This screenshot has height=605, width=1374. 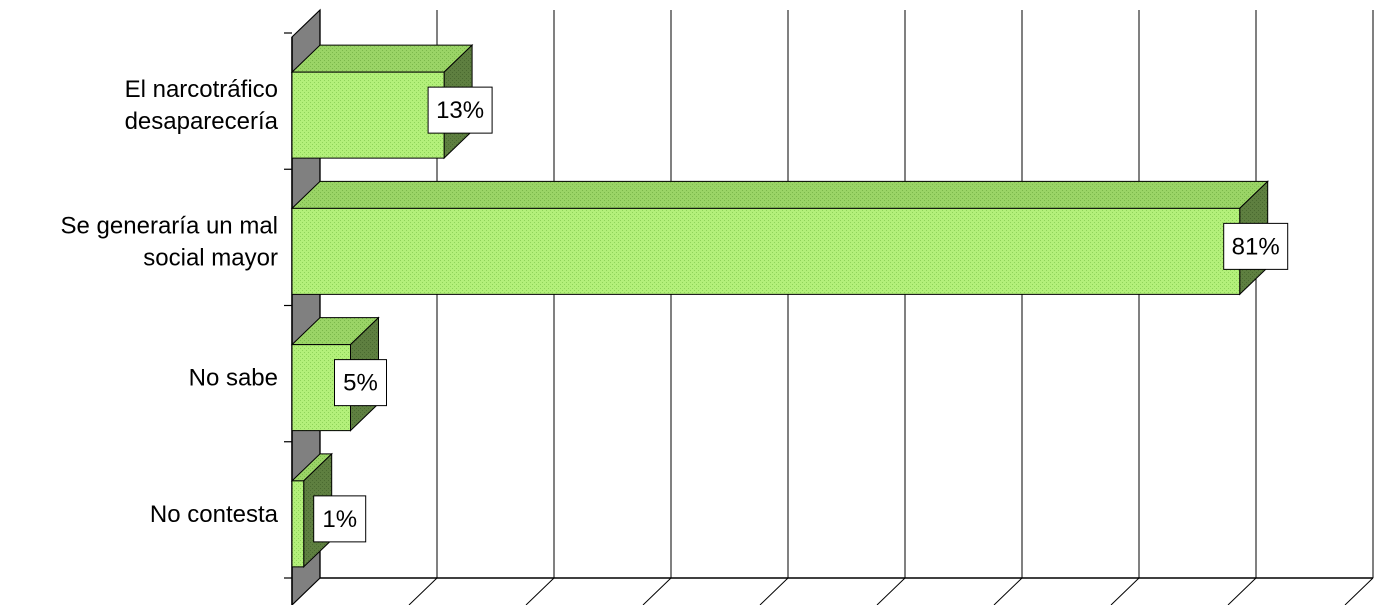 I want to click on data-label-text: 5%, so click(x=360, y=383).